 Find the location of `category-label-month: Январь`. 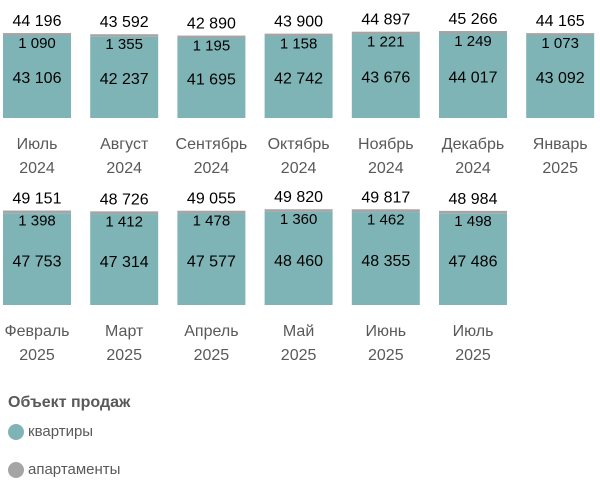

category-label-month: Январь is located at coordinates (560, 144).